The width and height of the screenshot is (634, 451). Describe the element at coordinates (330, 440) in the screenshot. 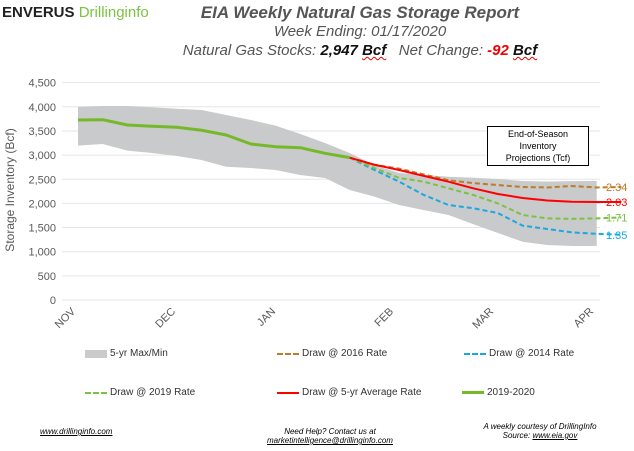

I see `help-email-link: marketintelligence@drillinginfo.com` at that location.